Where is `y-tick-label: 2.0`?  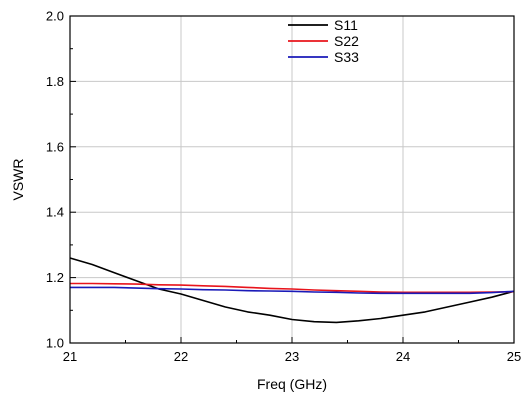
y-tick-label: 2.0 is located at coordinates (55, 16).